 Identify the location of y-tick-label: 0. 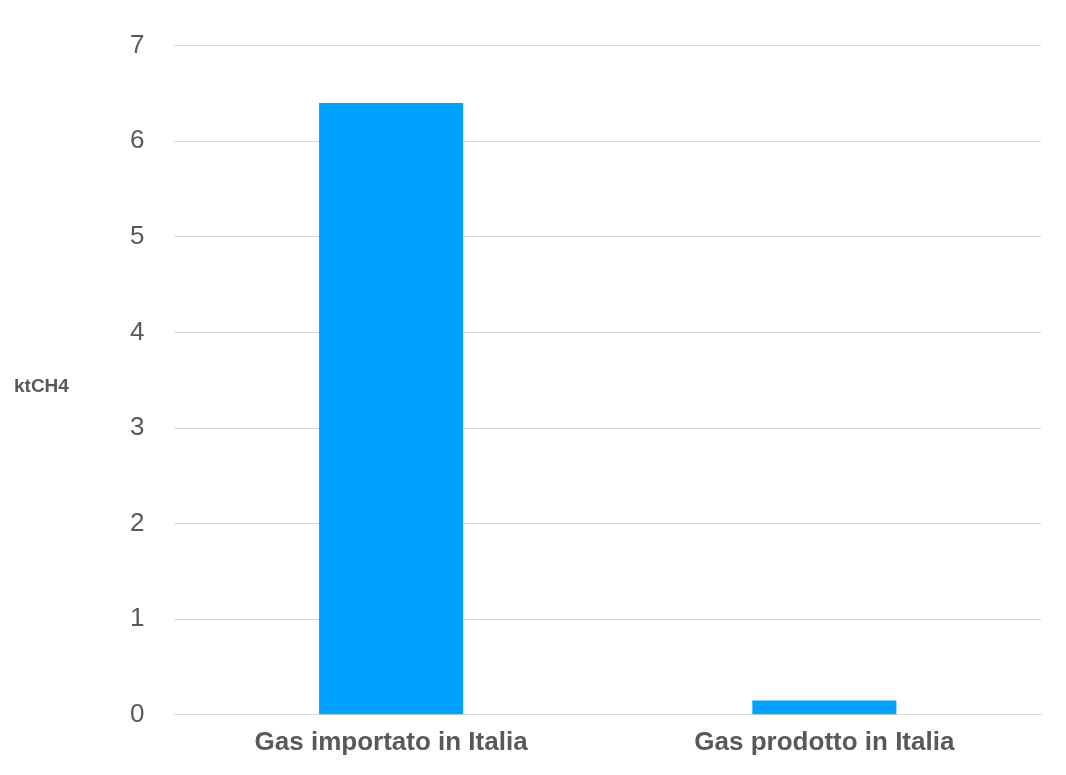
(137, 712).